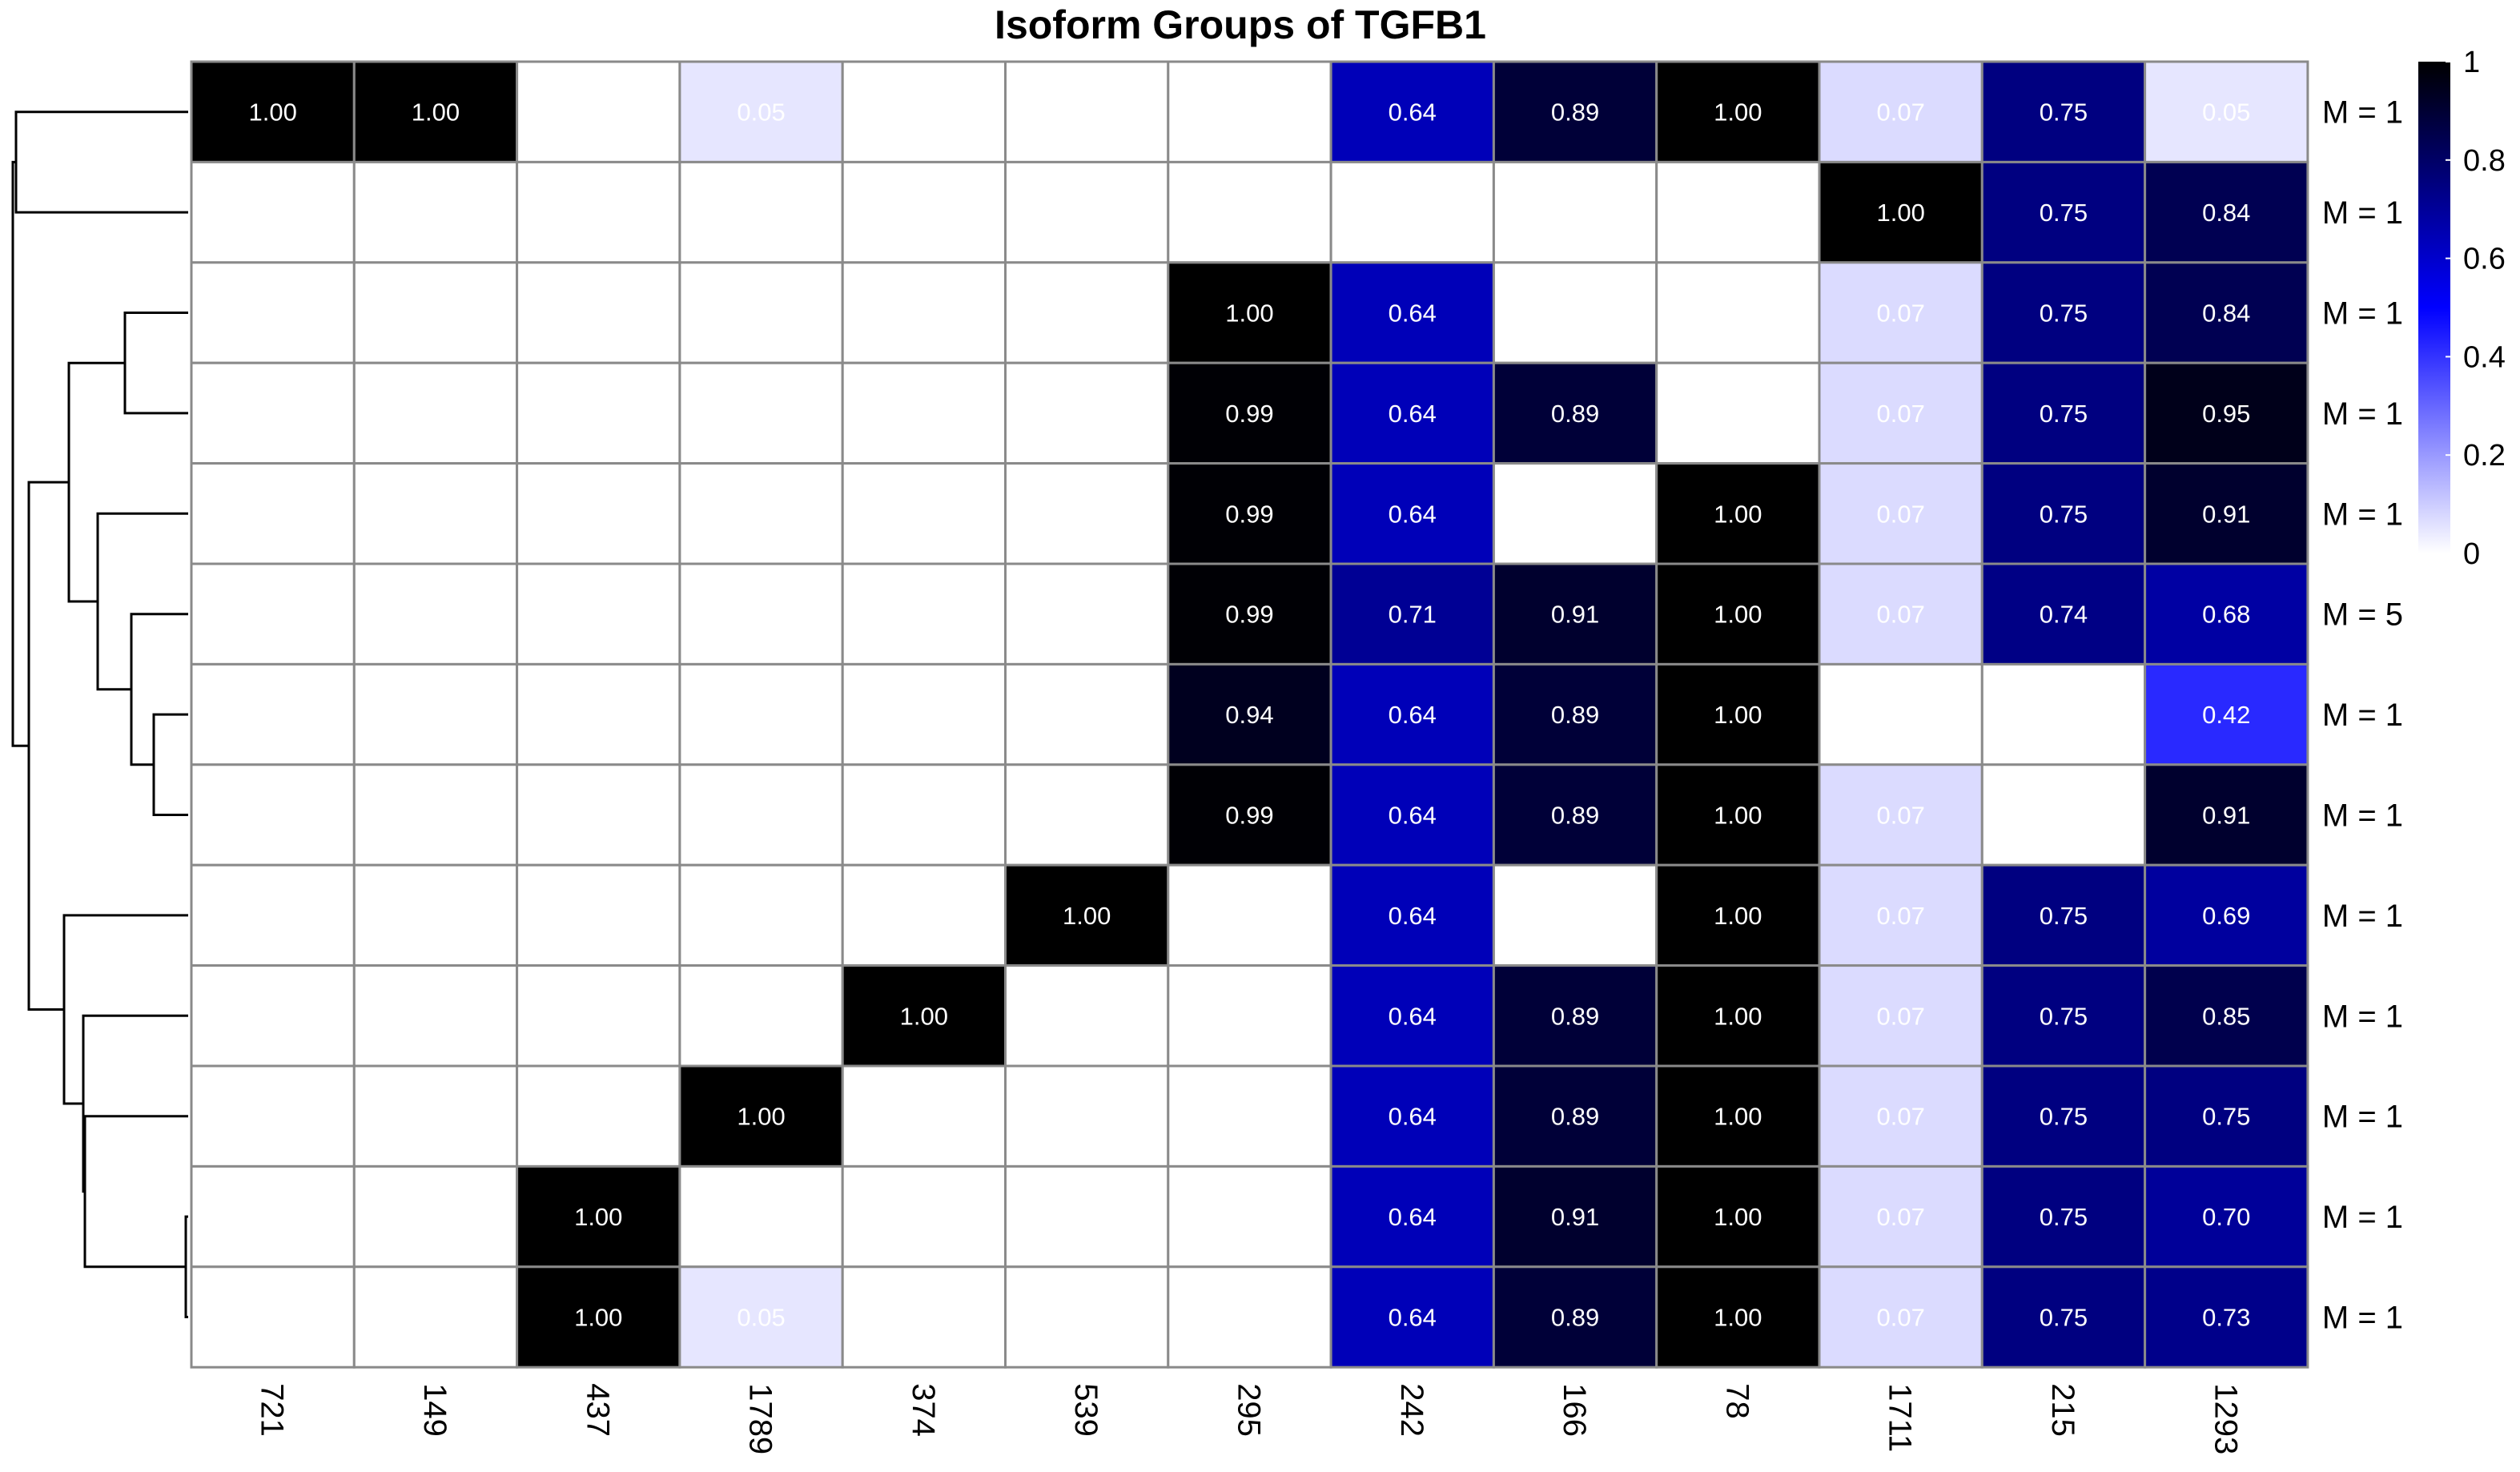  Describe the element at coordinates (1085, 1410) in the screenshot. I see `column-label: 539` at that location.